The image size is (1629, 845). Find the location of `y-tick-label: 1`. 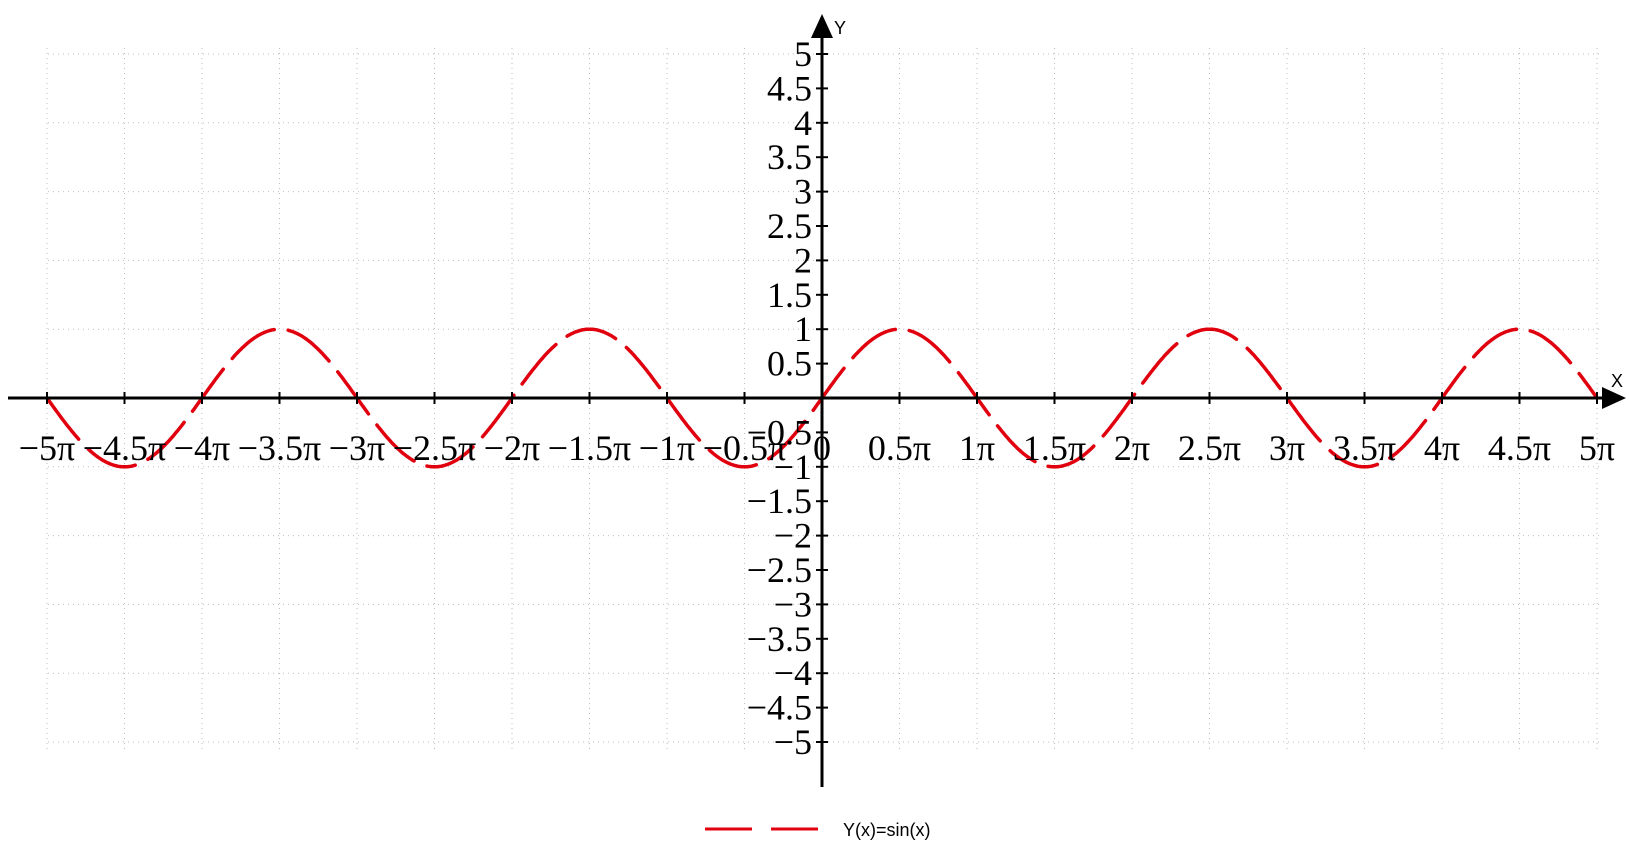

y-tick-label: 1 is located at coordinates (803, 329).